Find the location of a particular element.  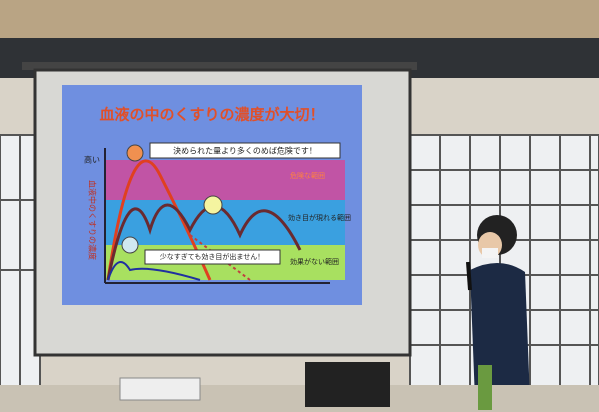

danger-note-box is located at coordinates (245, 150).